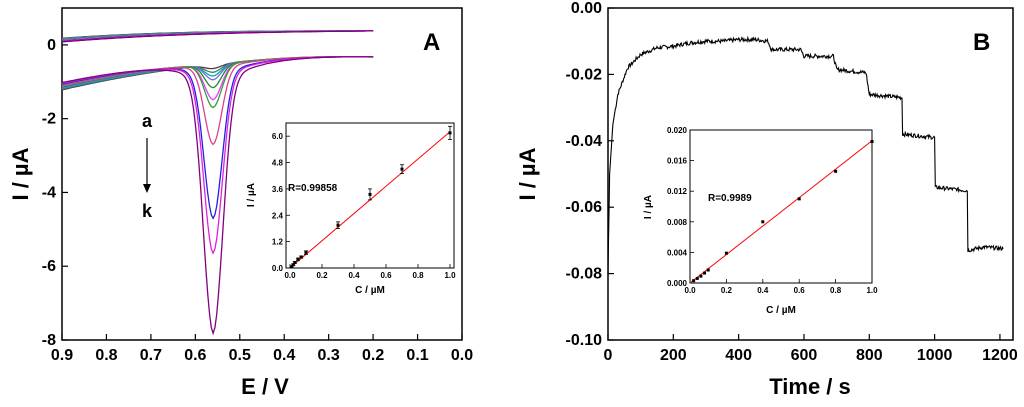 The width and height of the screenshot is (1024, 407). Describe the element at coordinates (935, 355) in the screenshot. I see `x-tick-label: 1000` at that location.